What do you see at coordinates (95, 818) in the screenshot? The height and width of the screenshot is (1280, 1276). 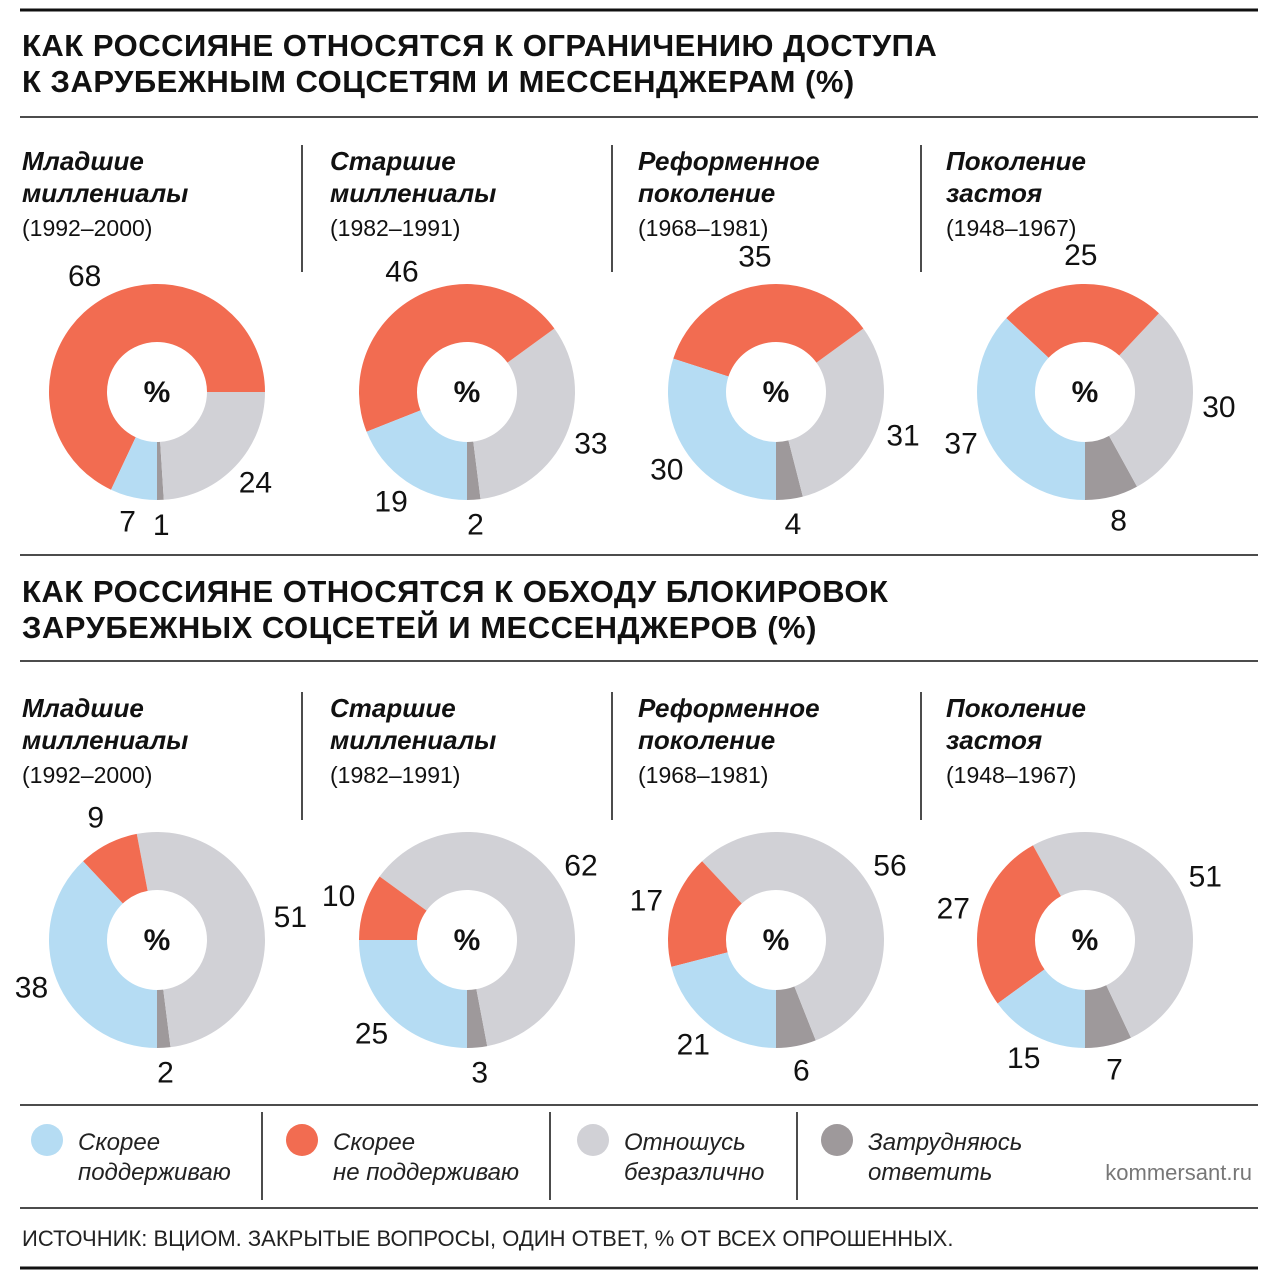 I see `value-label: 9` at bounding box center [95, 818].